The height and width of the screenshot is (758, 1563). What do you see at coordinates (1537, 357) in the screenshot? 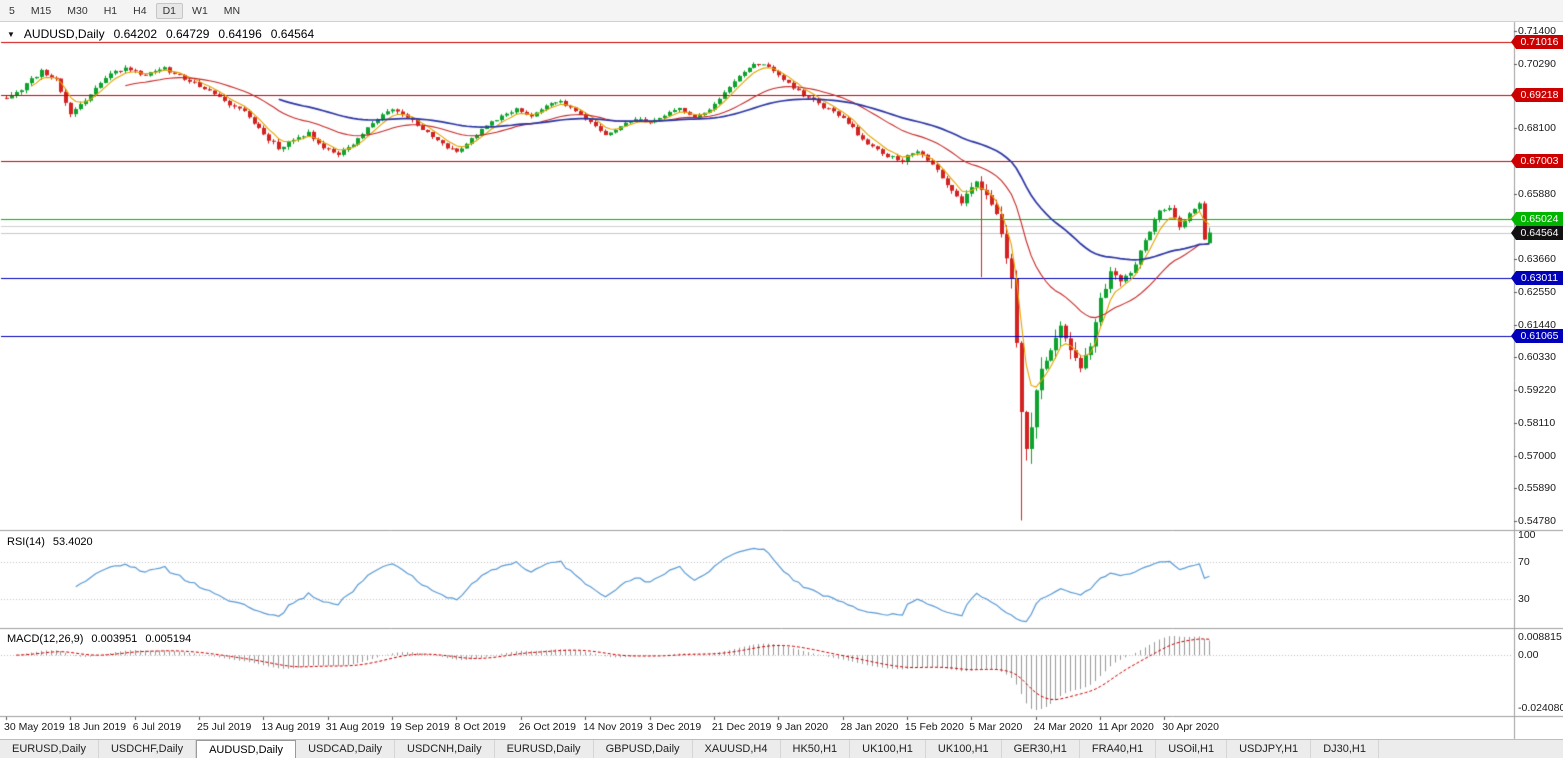
I see `price-axis-tick-label: 0.60330` at bounding box center [1537, 357].